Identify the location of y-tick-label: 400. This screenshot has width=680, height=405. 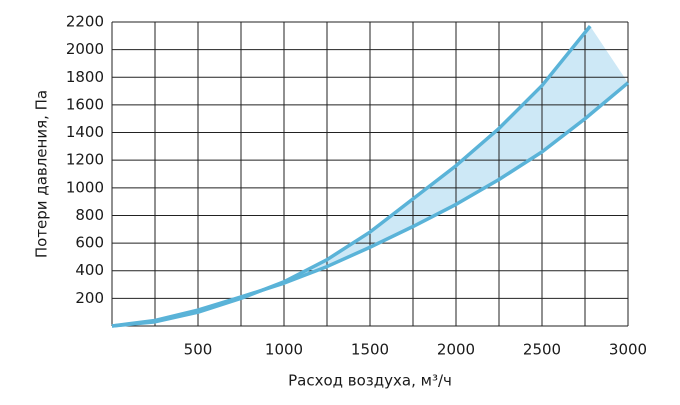
(89, 270).